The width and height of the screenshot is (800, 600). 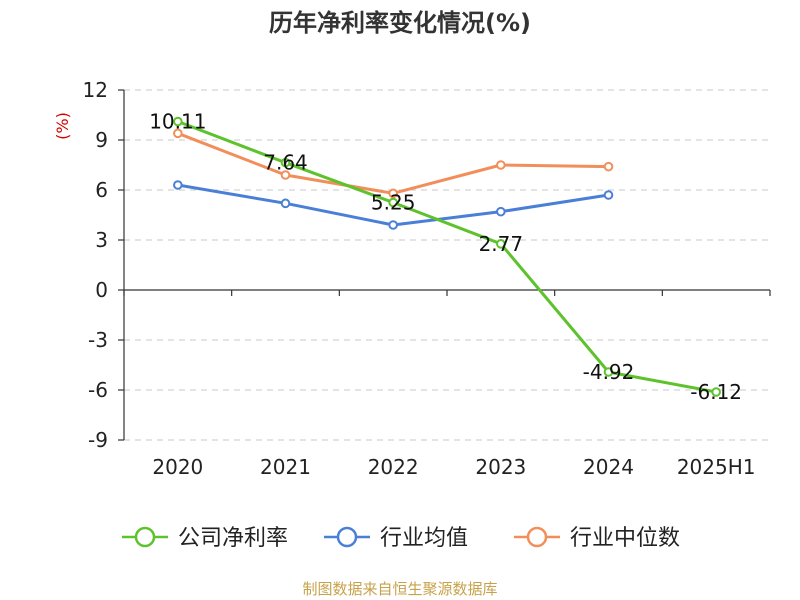 What do you see at coordinates (400, 23) in the screenshot?
I see `chart-title: 历年净利率变化情况(%)` at bounding box center [400, 23].